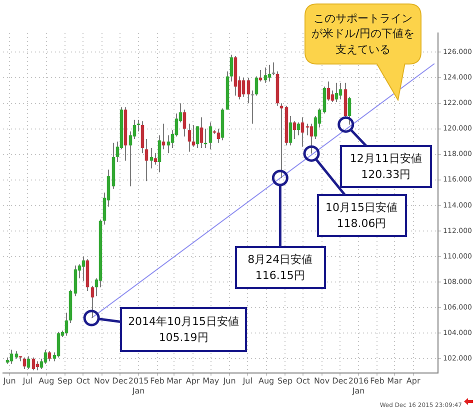  What do you see at coordinates (386, 166) in the screenshot?
I see `annotation: 12月11日安値 120.33円` at bounding box center [386, 166].